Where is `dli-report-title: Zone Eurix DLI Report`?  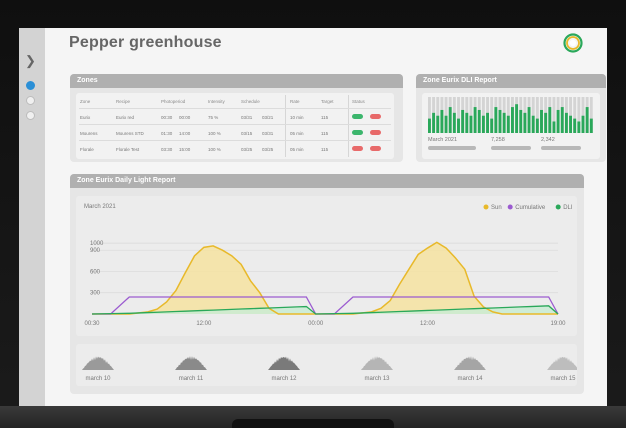 dli-report-title: Zone Eurix DLI Report is located at coordinates (511, 81).